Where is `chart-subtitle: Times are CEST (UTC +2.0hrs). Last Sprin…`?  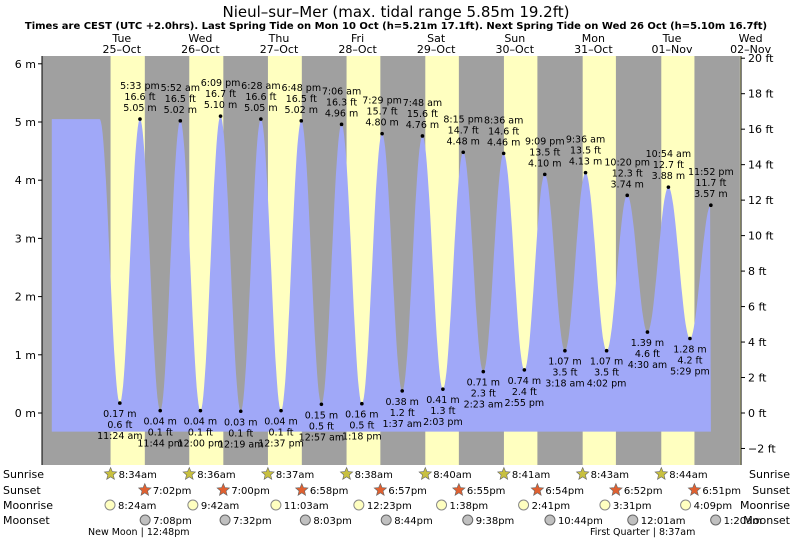
chart-subtitle: Times are CEST (UTC +2.0hrs). Last Sprin… is located at coordinates (396, 26).